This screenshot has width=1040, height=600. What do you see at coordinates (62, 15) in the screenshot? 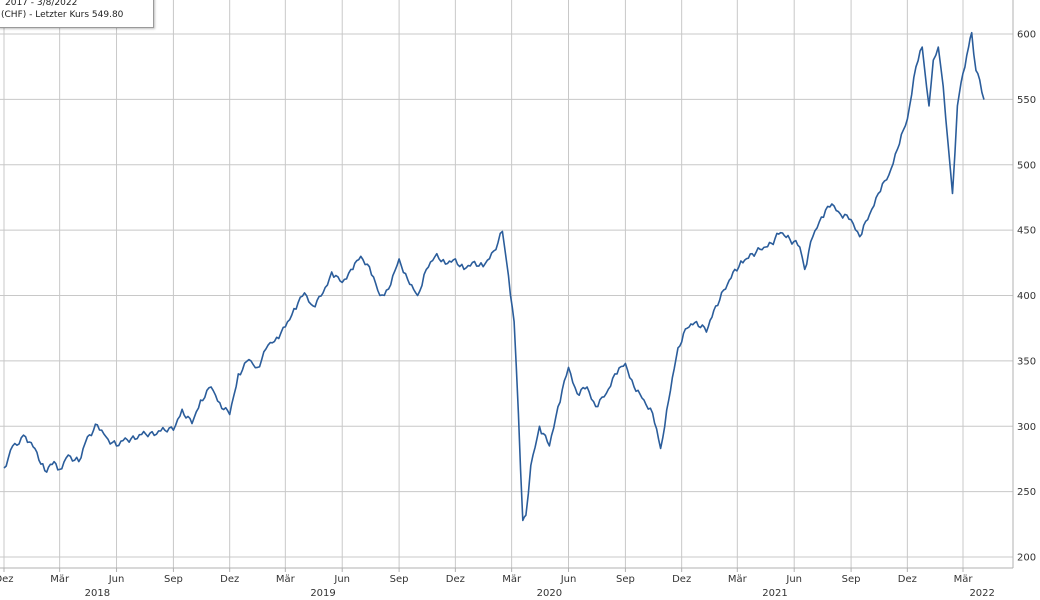
I see `legend-series-label: (CHF) - Letzter Kurs 549.80` at bounding box center [62, 15].